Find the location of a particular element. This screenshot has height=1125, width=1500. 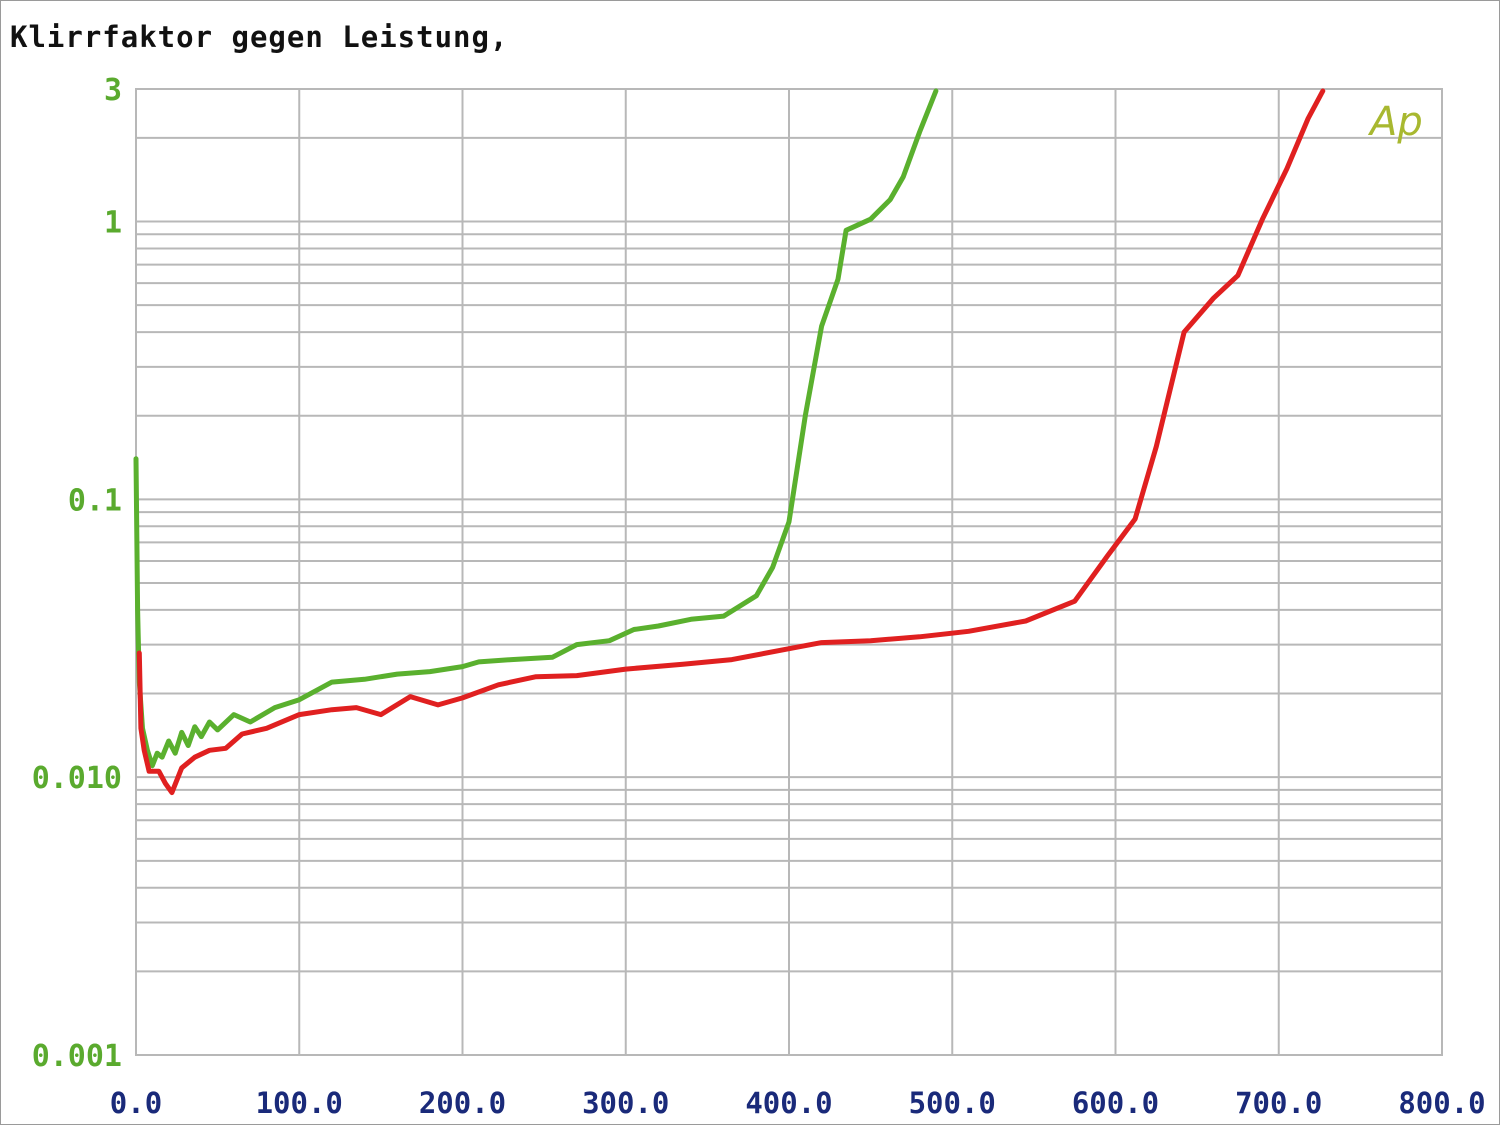

y-tick-label: 1 is located at coordinates (113, 223).